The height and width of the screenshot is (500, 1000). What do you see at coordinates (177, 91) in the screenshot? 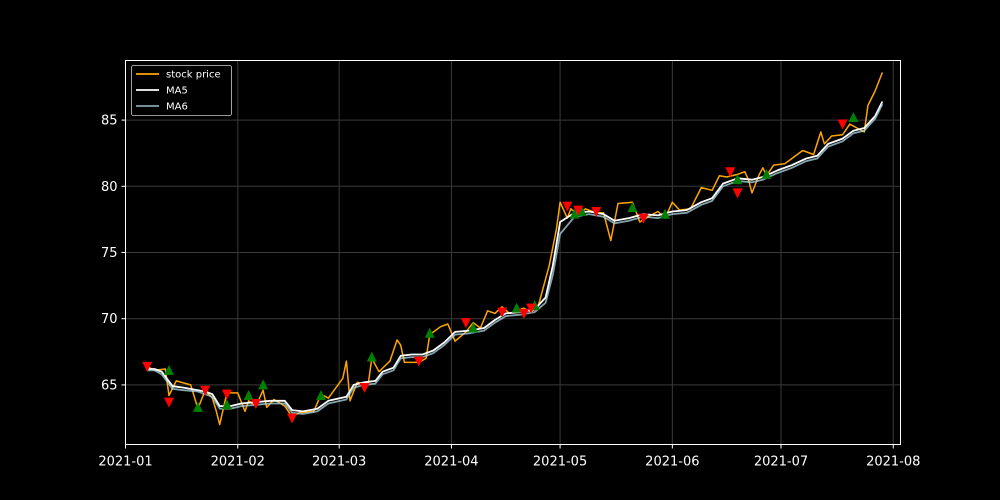
I see `legend-label: MA5` at bounding box center [177, 91].